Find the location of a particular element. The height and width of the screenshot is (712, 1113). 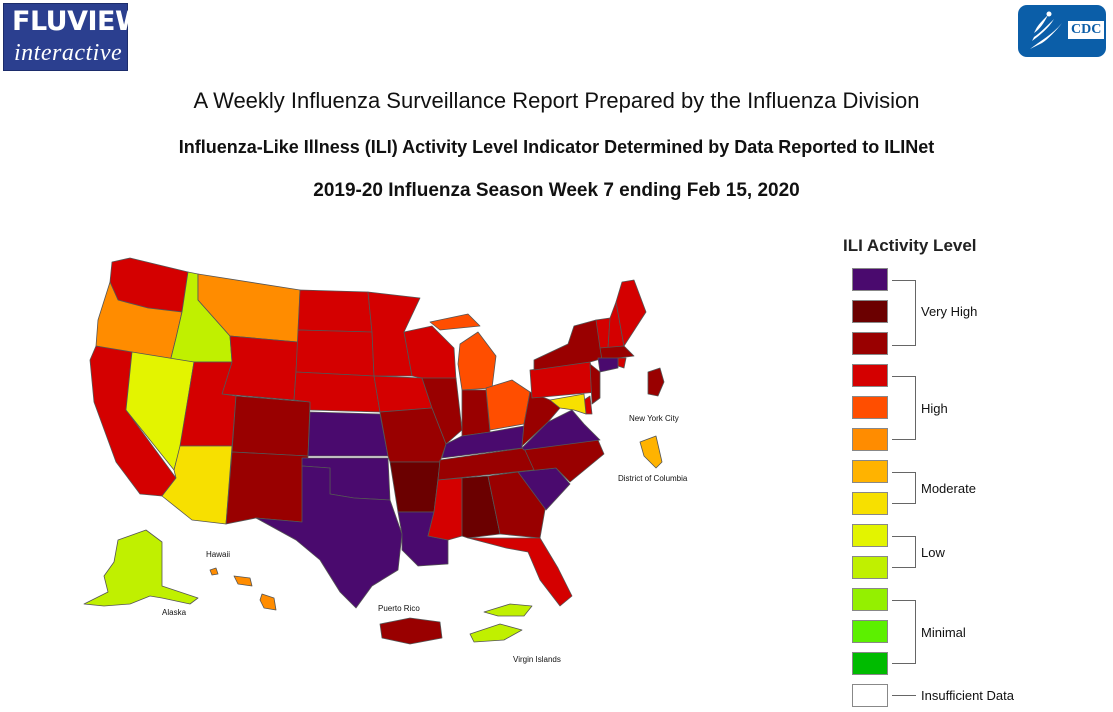

fluview-logo-title: FLUVIEW is located at coordinates (78, 21).